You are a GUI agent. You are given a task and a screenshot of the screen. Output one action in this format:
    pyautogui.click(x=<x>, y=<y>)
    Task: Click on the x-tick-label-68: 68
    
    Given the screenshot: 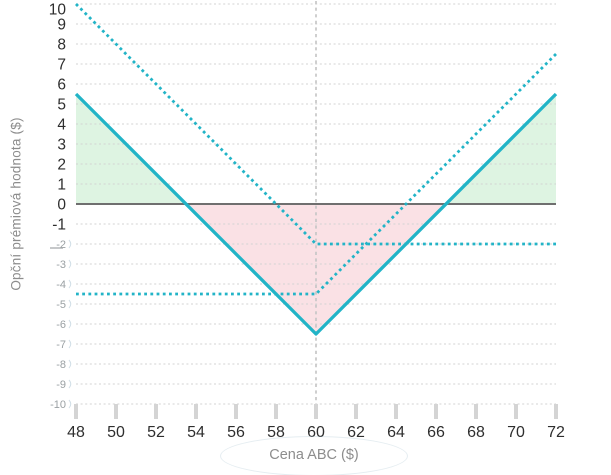 What is the action you would take?
    pyautogui.click(x=476, y=432)
    